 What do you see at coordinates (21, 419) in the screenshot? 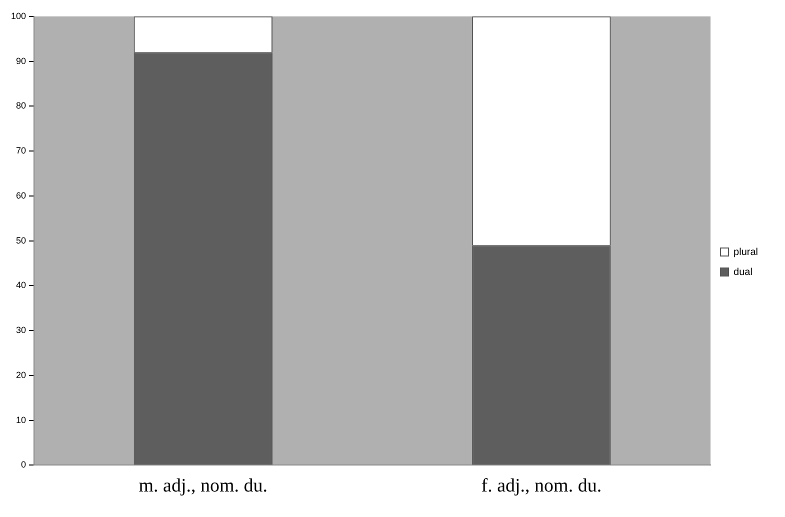
I see `y-tick-label: 10` at bounding box center [21, 419].